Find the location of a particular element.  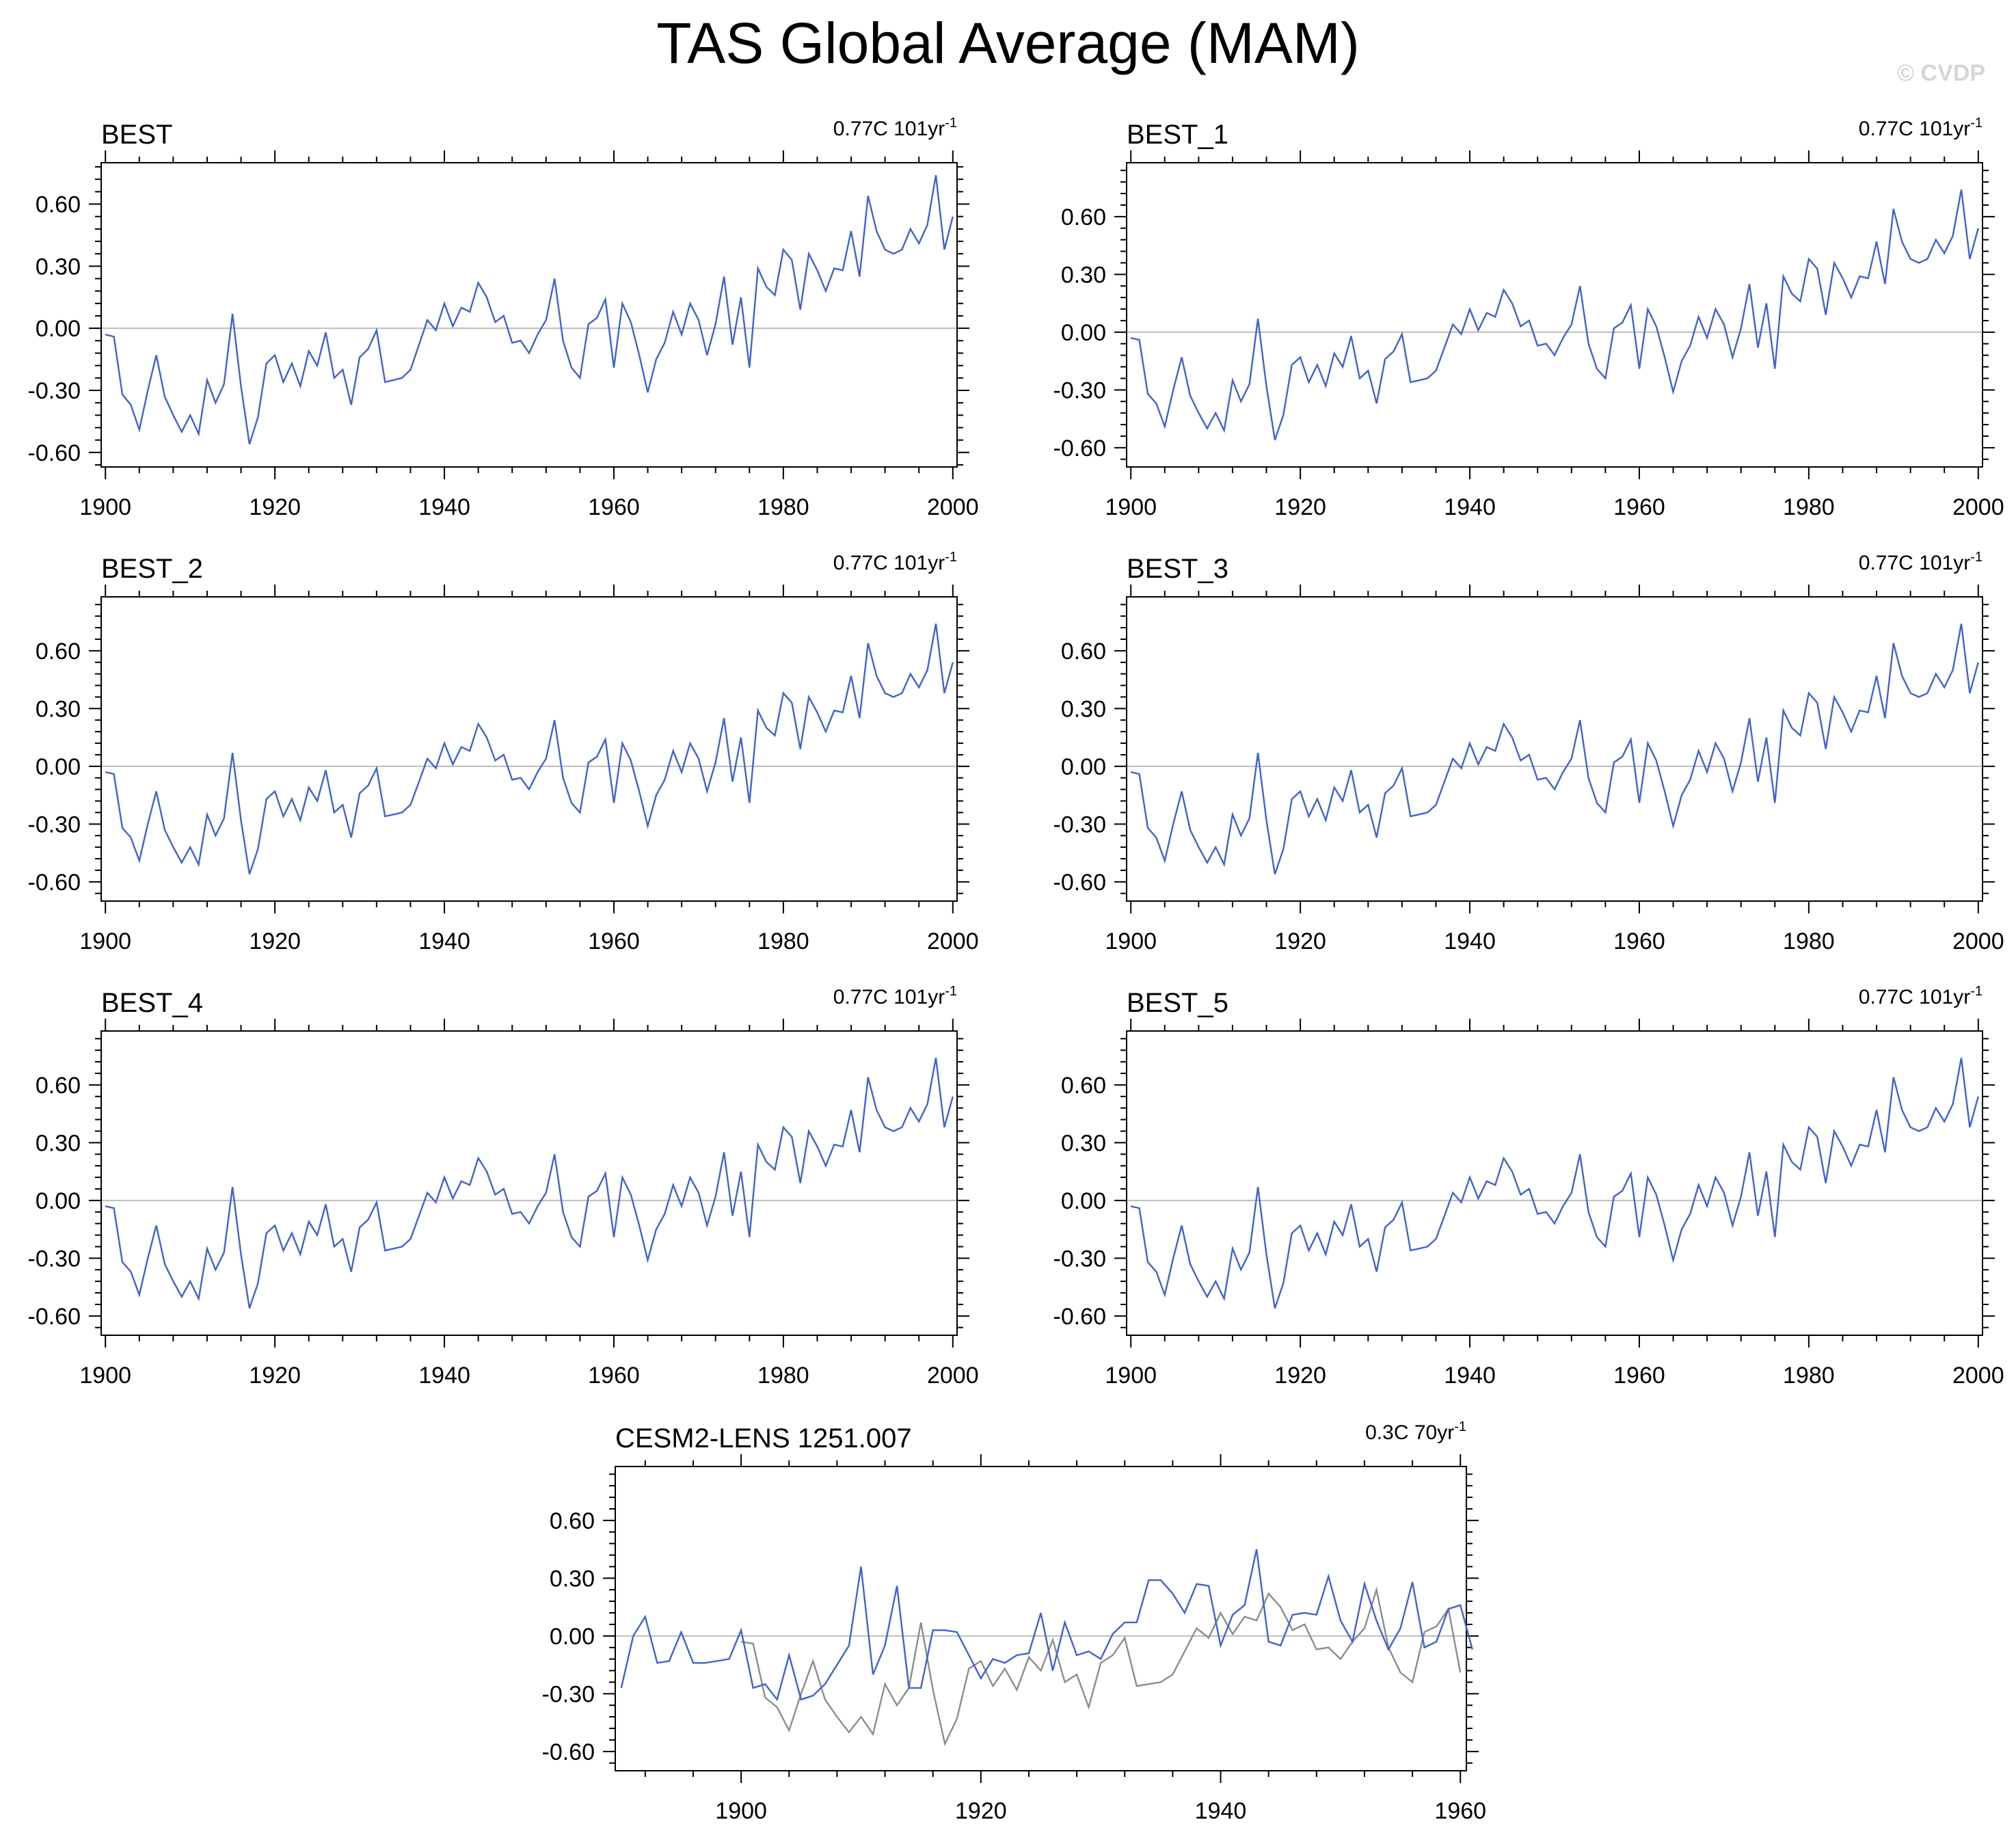

cvdp-watermark: © CVDP is located at coordinates (1941, 73).